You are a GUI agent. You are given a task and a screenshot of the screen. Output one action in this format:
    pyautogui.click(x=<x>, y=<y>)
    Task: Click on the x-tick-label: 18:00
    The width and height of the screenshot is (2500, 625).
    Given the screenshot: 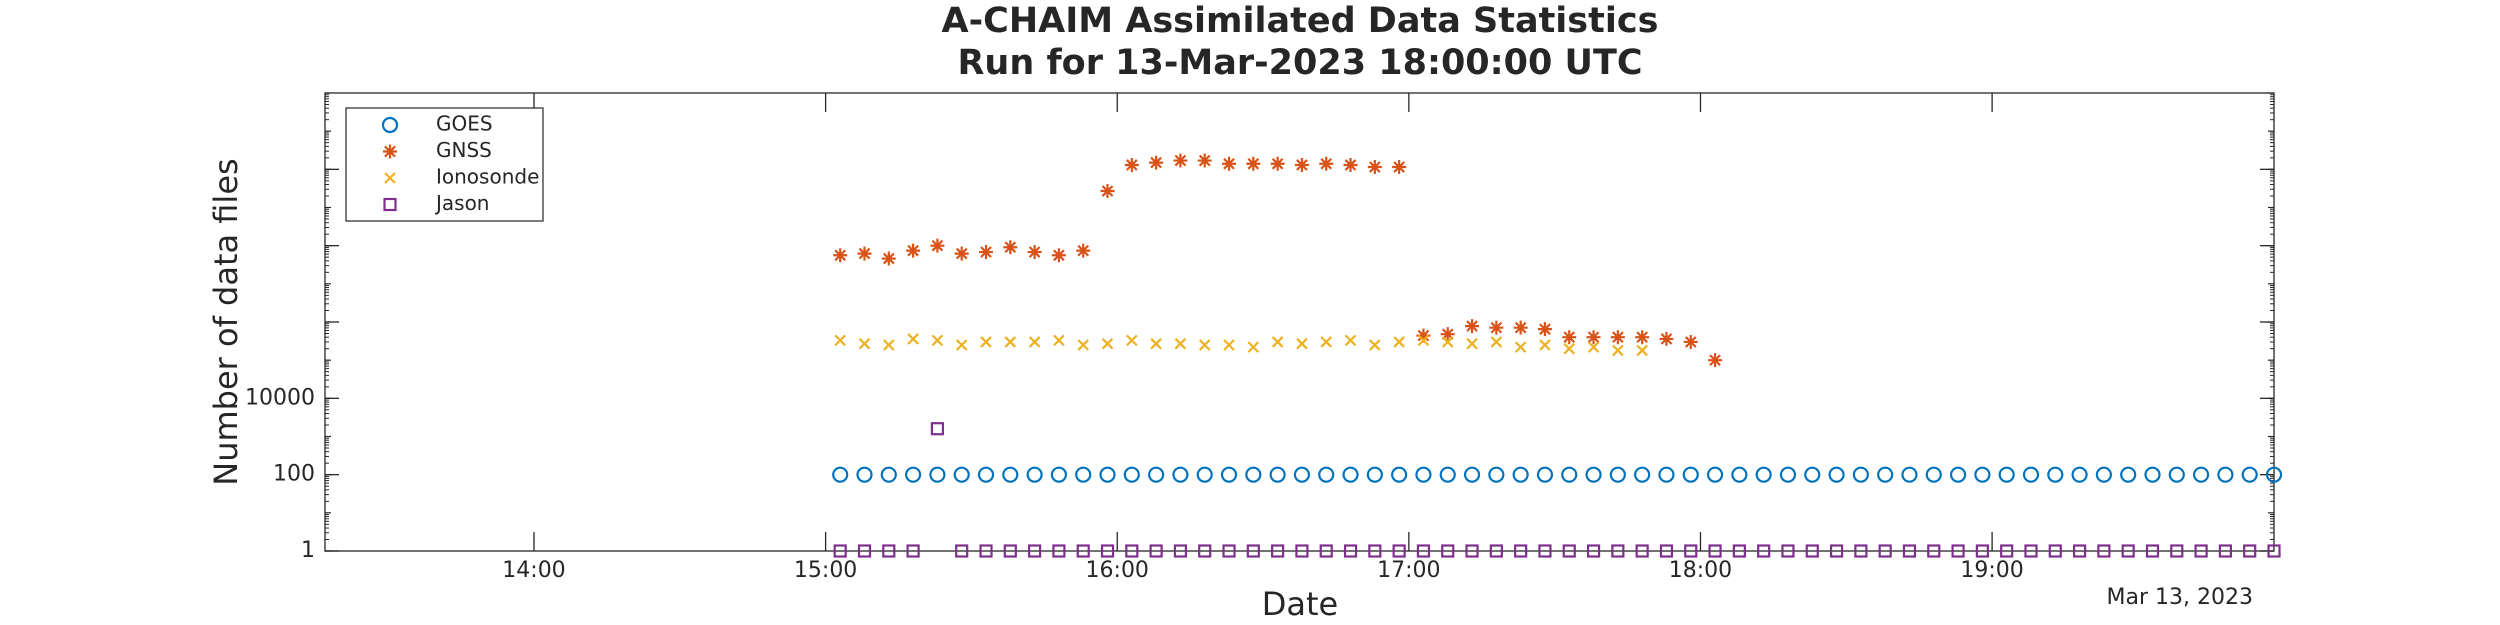 What is the action you would take?
    pyautogui.click(x=1700, y=570)
    